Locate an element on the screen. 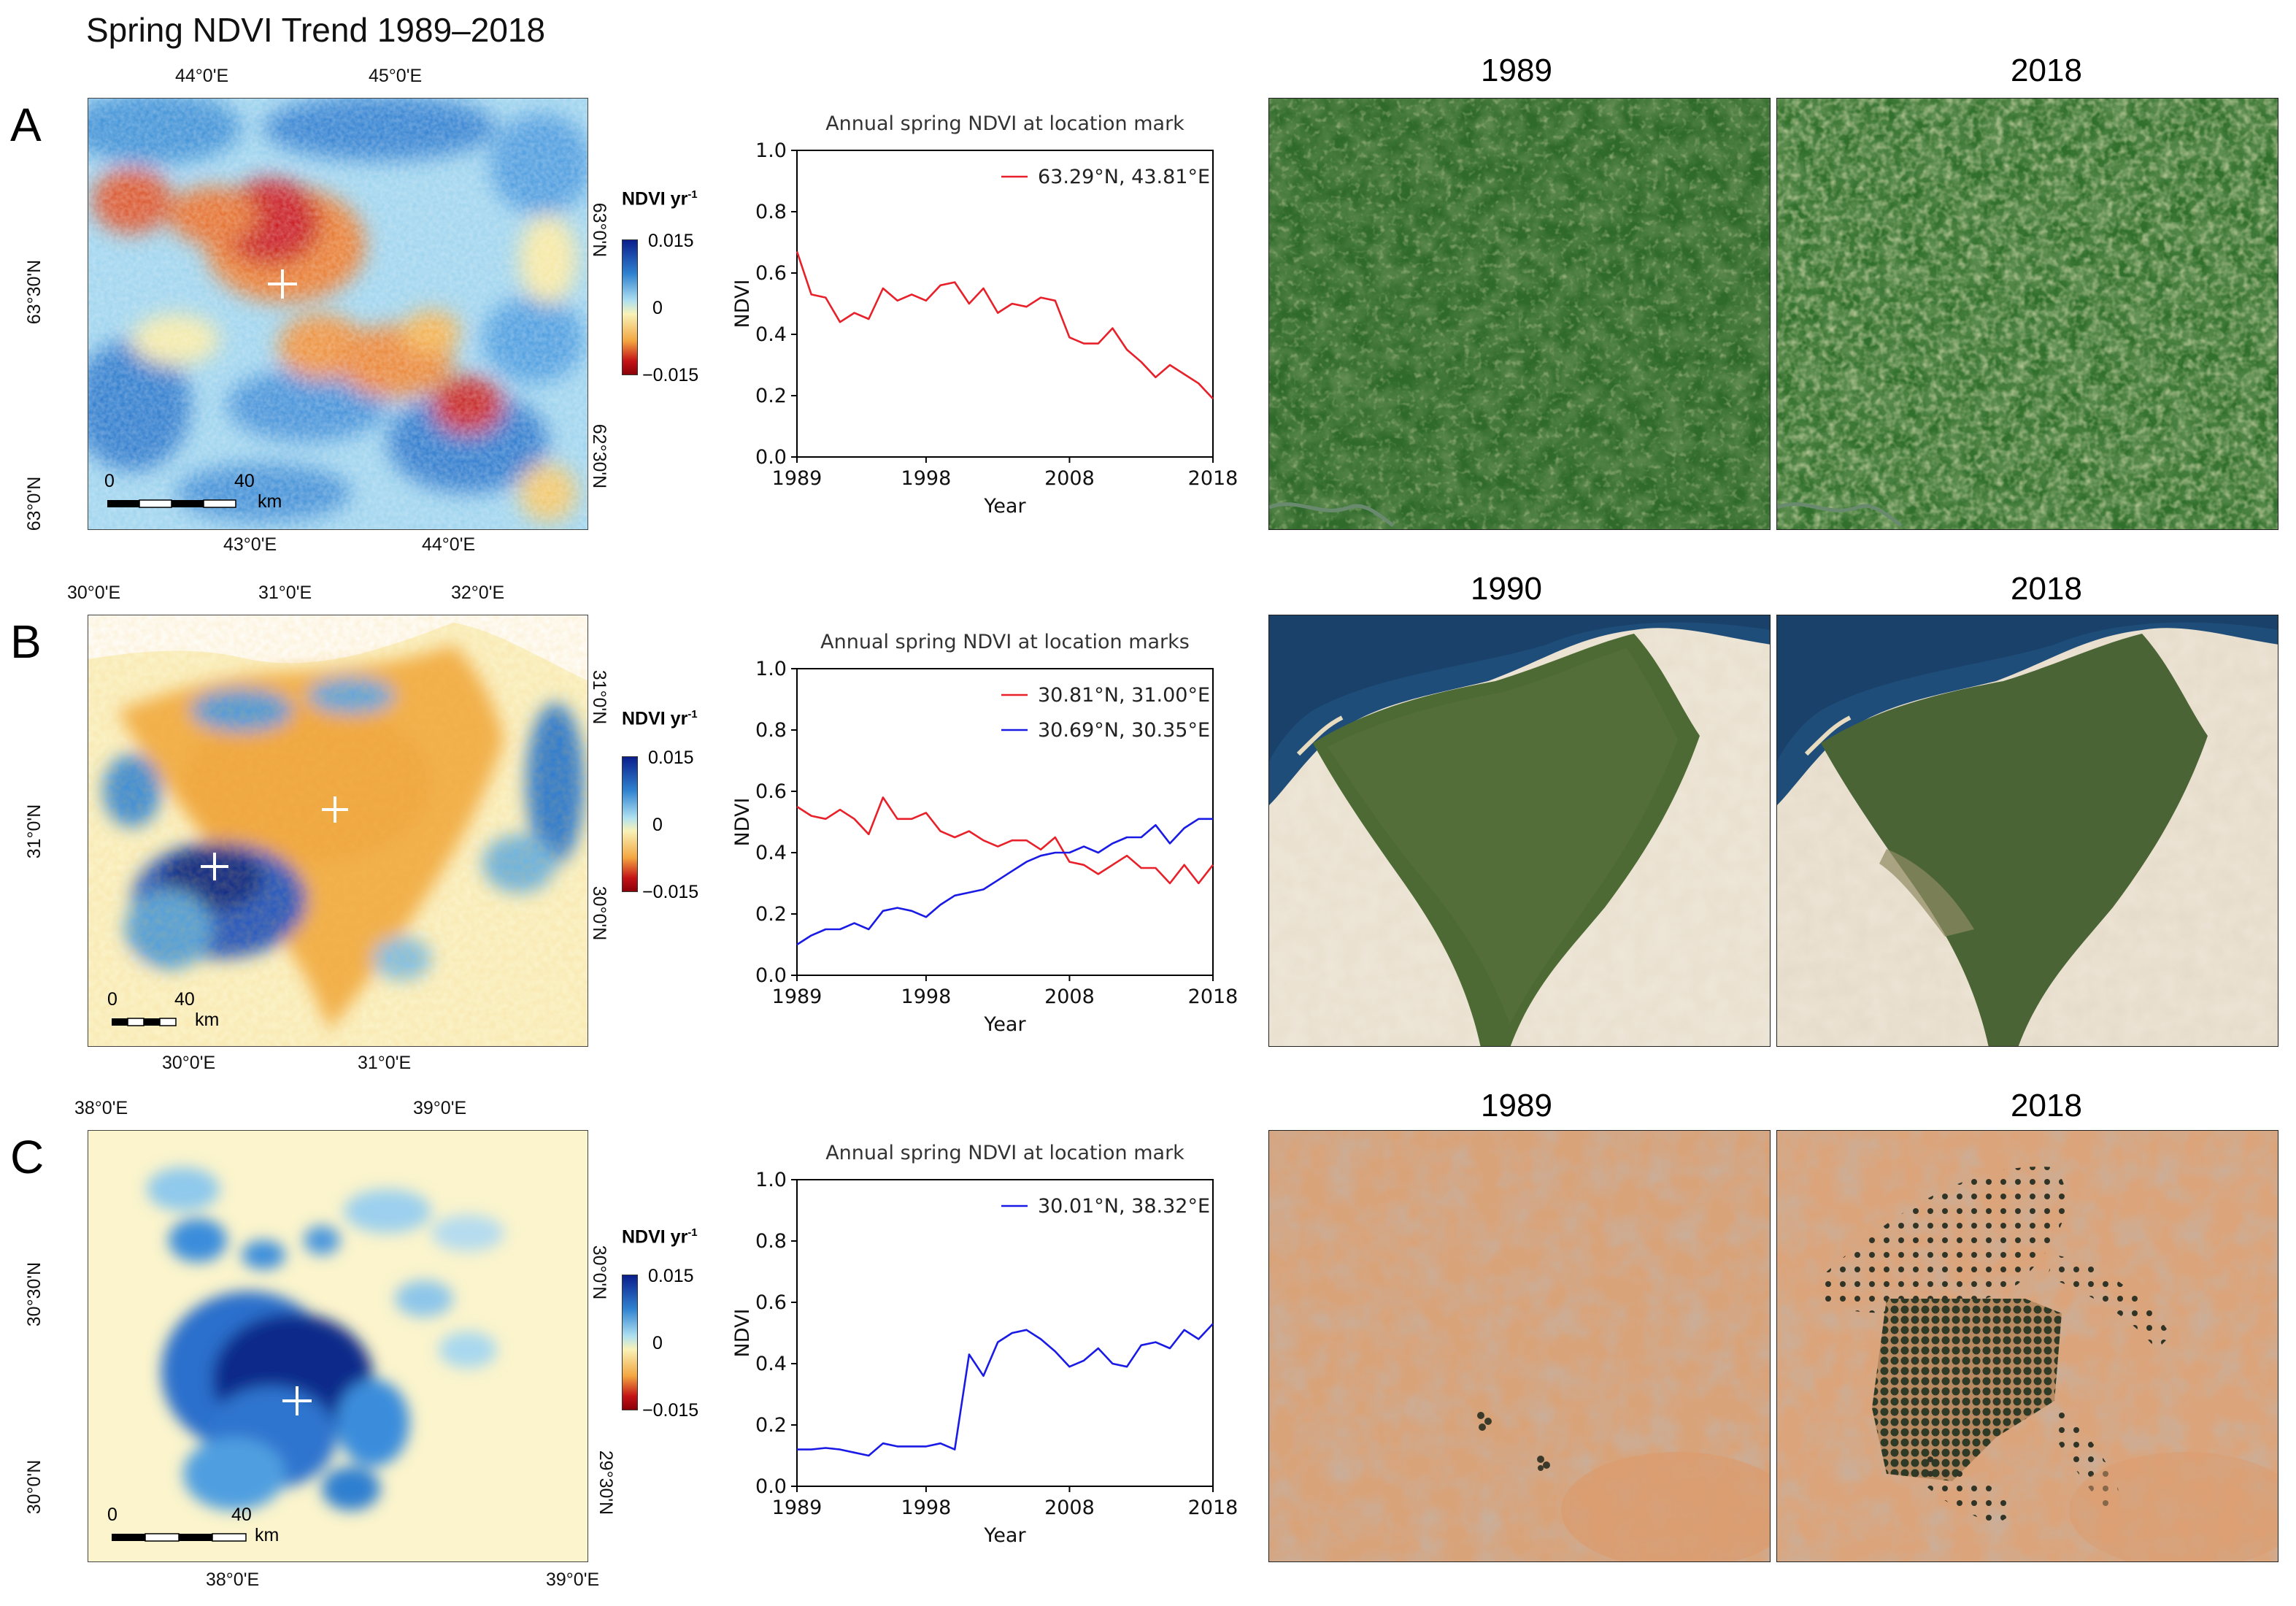 This screenshot has height=1606, width=2296. ndvi-trend-map-b: 0 40 km is located at coordinates (338, 831).